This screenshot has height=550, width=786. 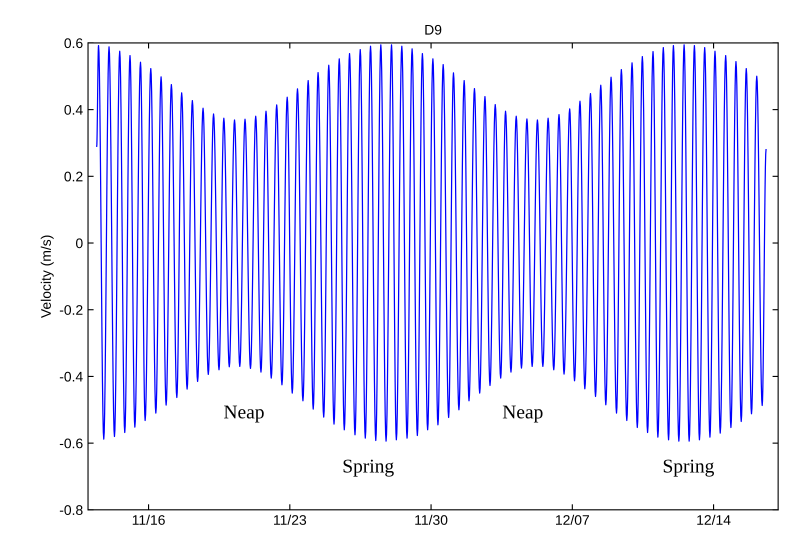 What do you see at coordinates (71, 510) in the screenshot?
I see `y-tick-label: -0.8` at bounding box center [71, 510].